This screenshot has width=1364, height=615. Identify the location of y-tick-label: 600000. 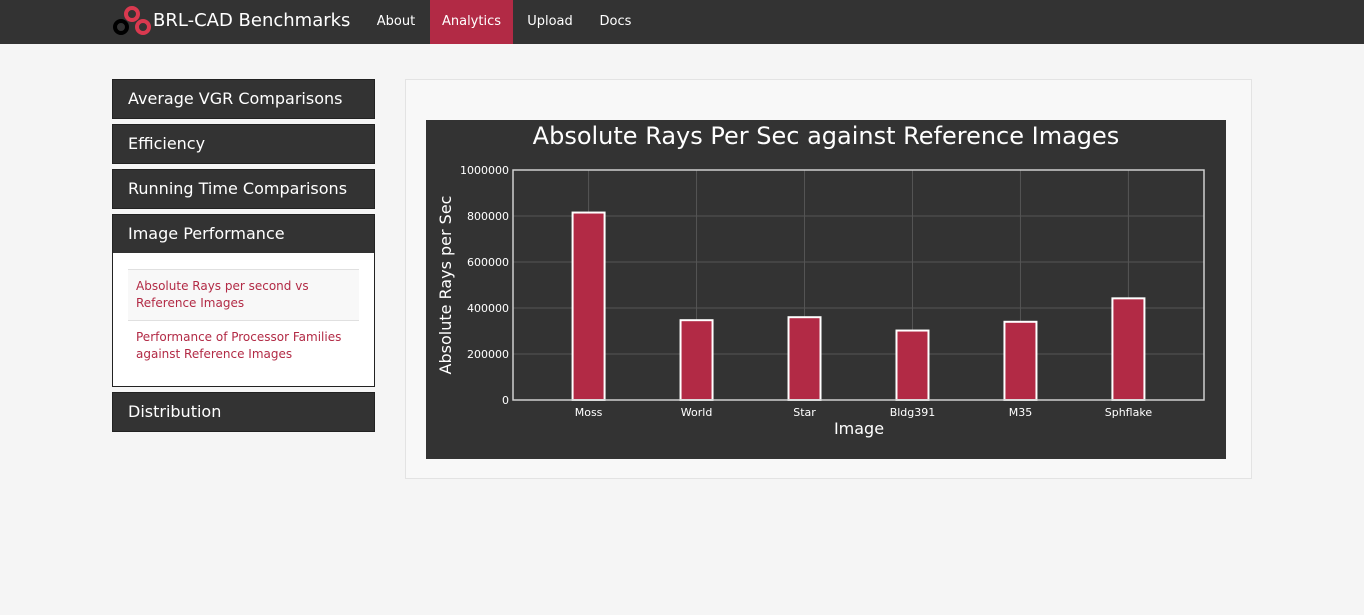
(488, 262).